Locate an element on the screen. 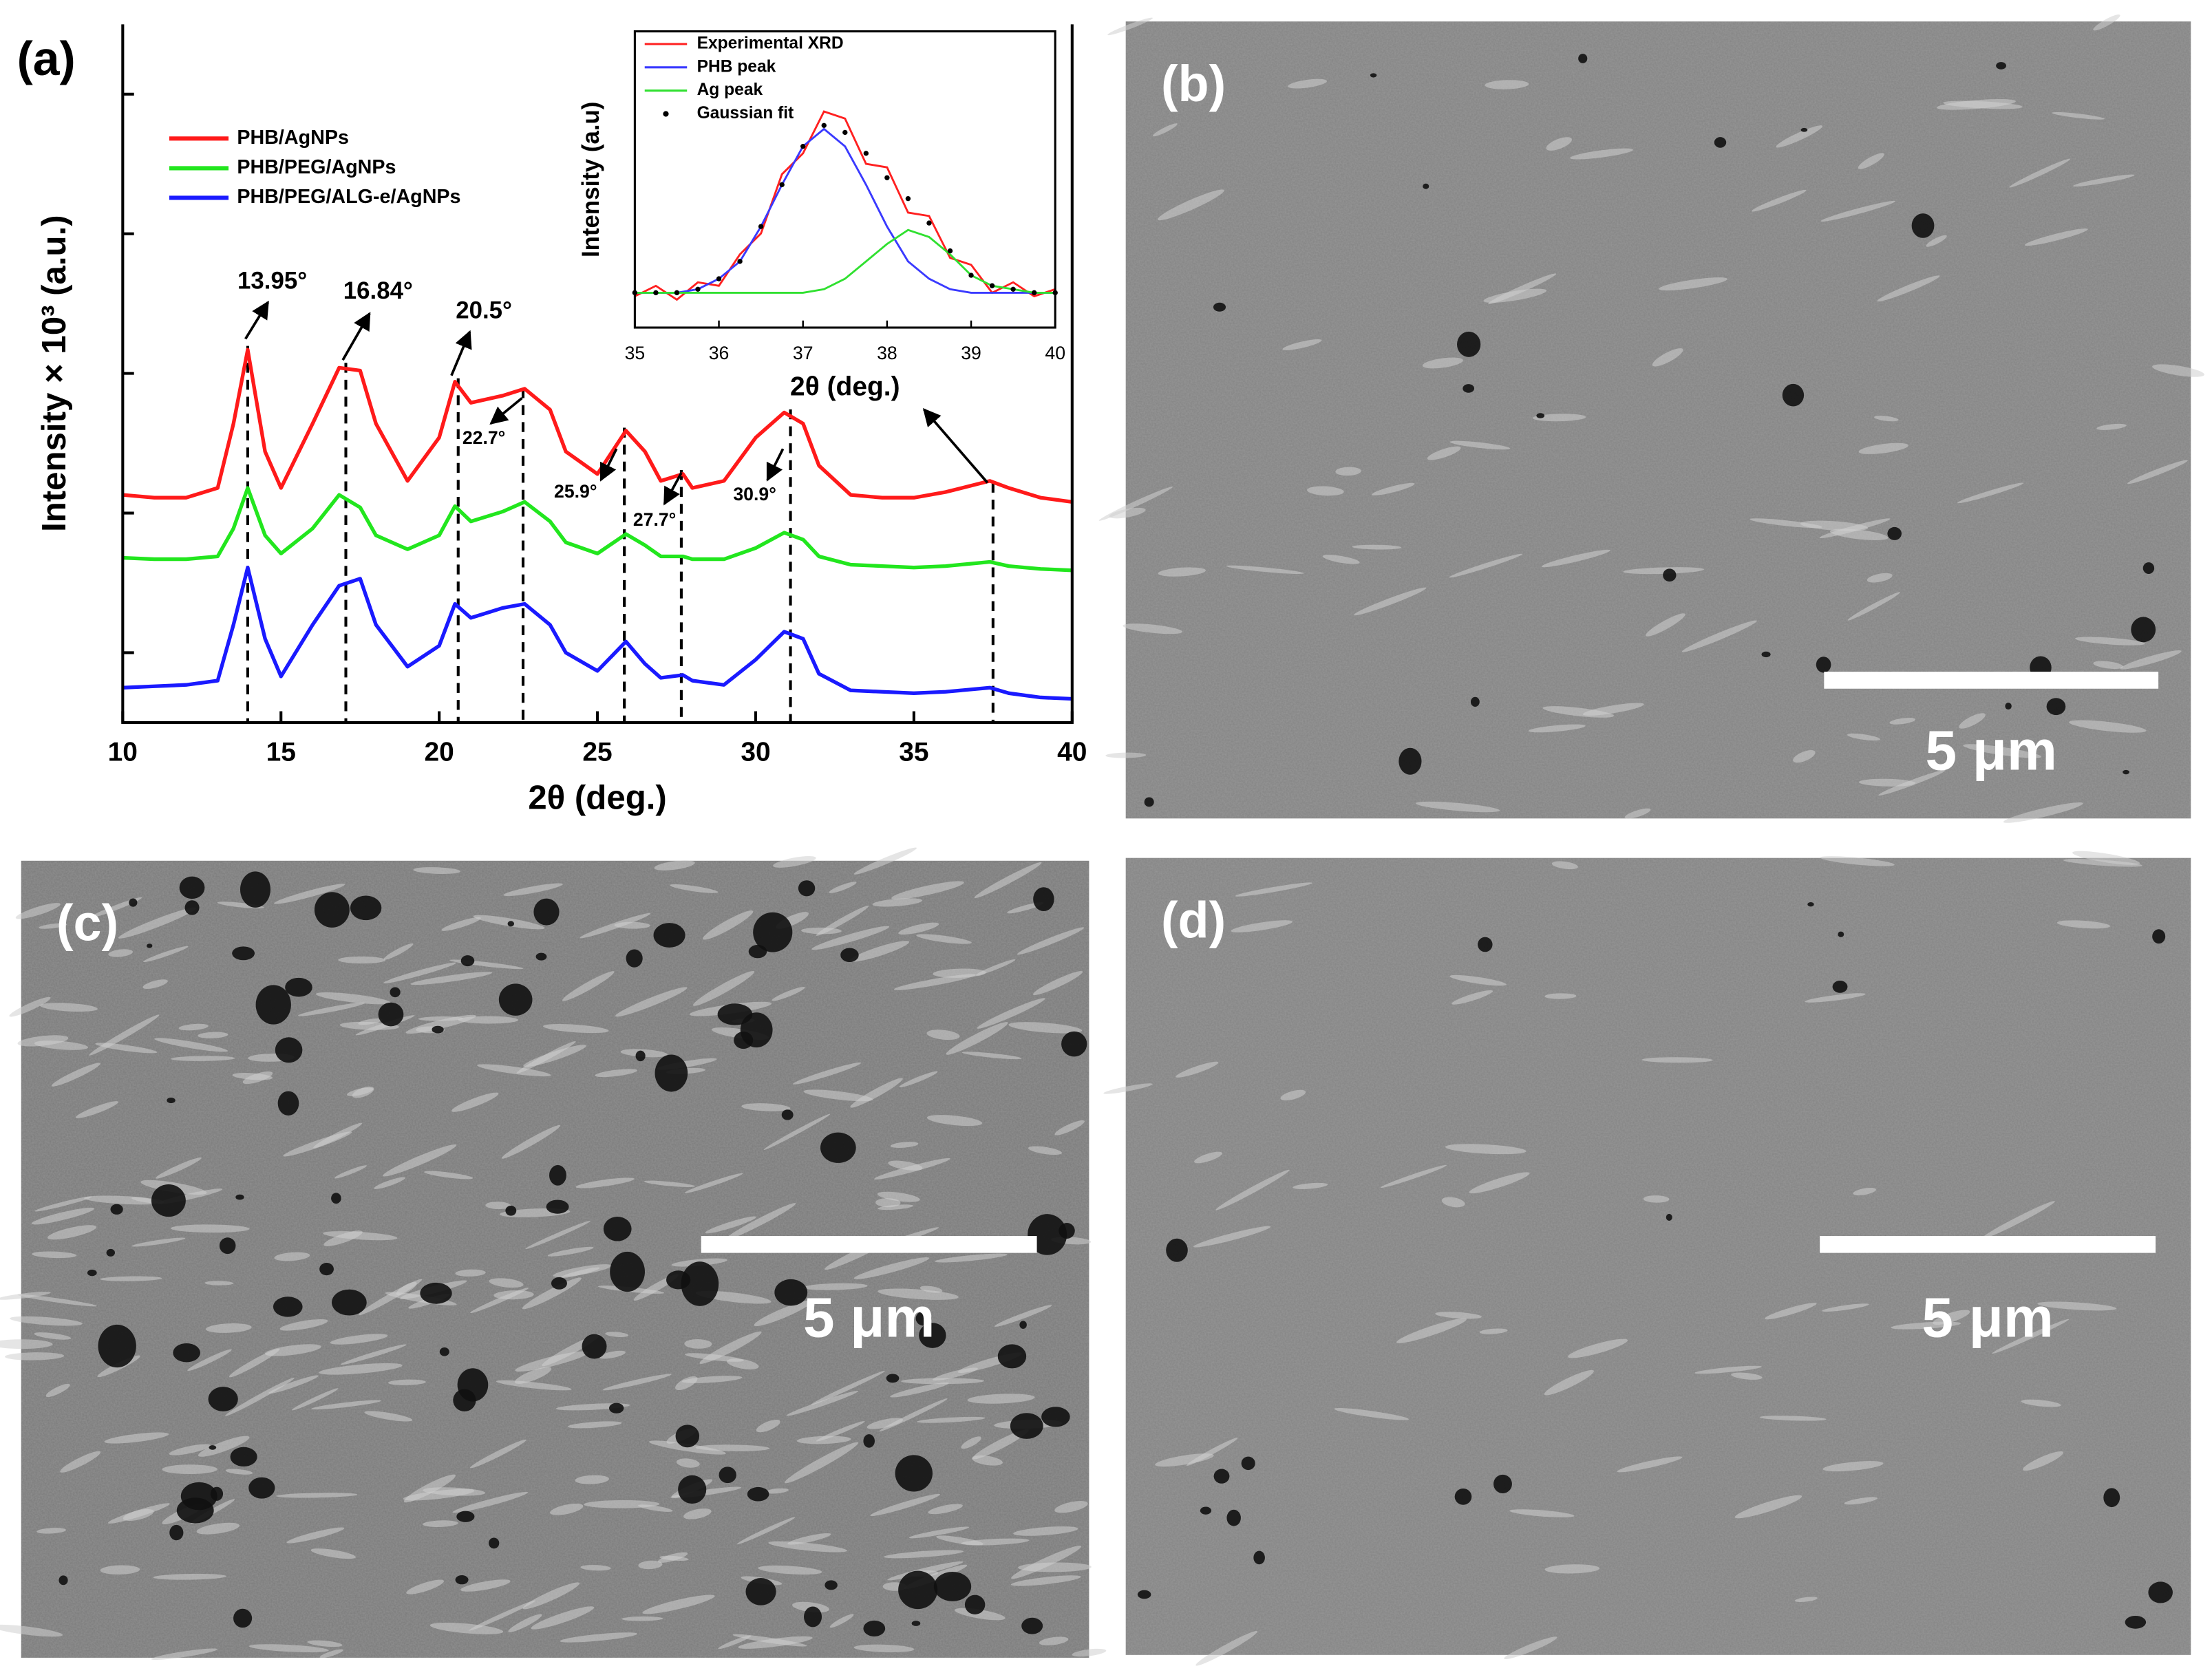 This screenshot has width=2212, height=1675. x-tick-label: 25 is located at coordinates (597, 752).